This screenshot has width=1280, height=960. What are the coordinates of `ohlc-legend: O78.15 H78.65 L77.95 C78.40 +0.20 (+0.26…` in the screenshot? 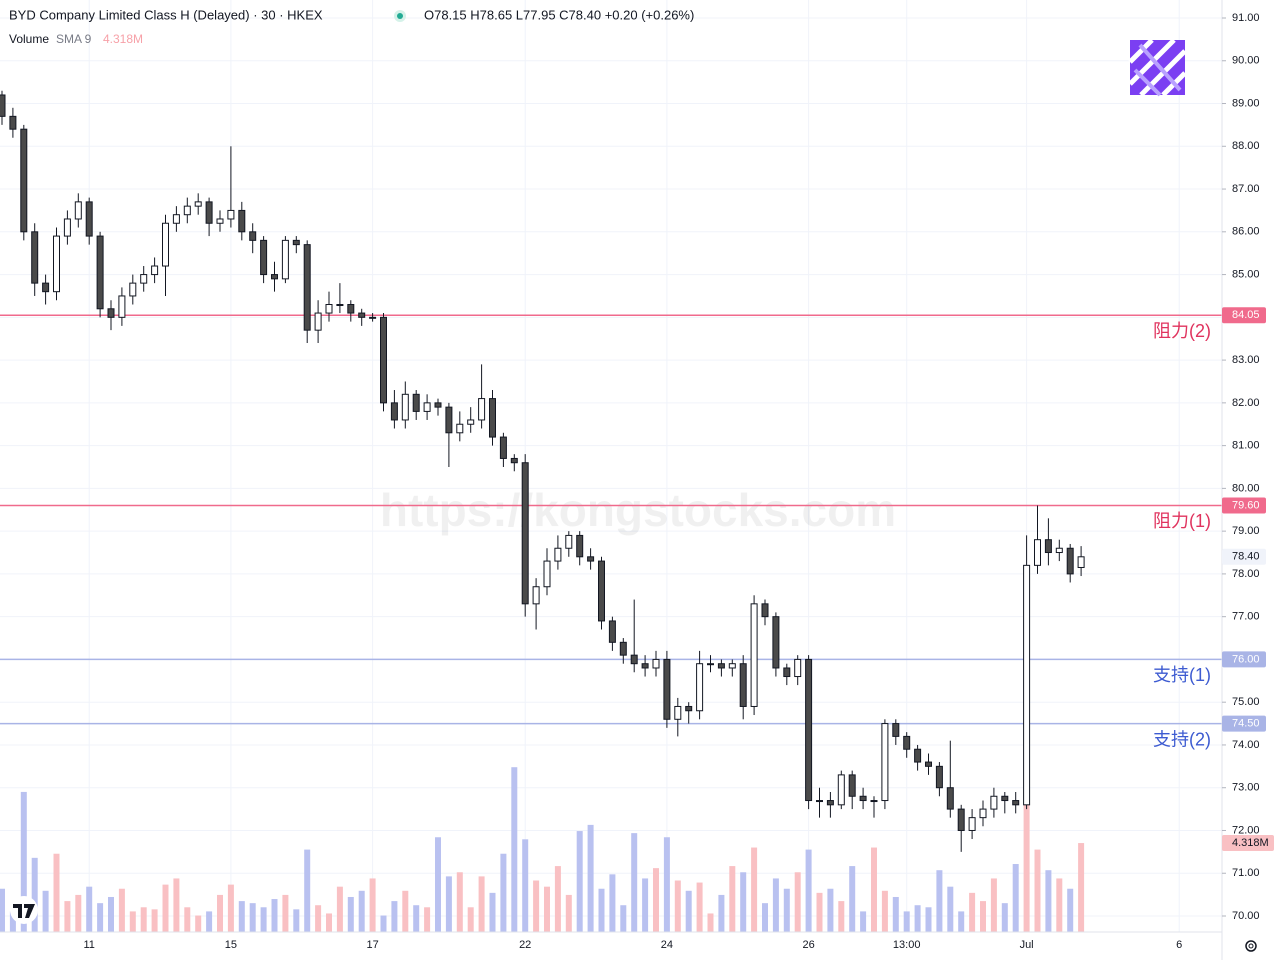 It's located at (559, 14).